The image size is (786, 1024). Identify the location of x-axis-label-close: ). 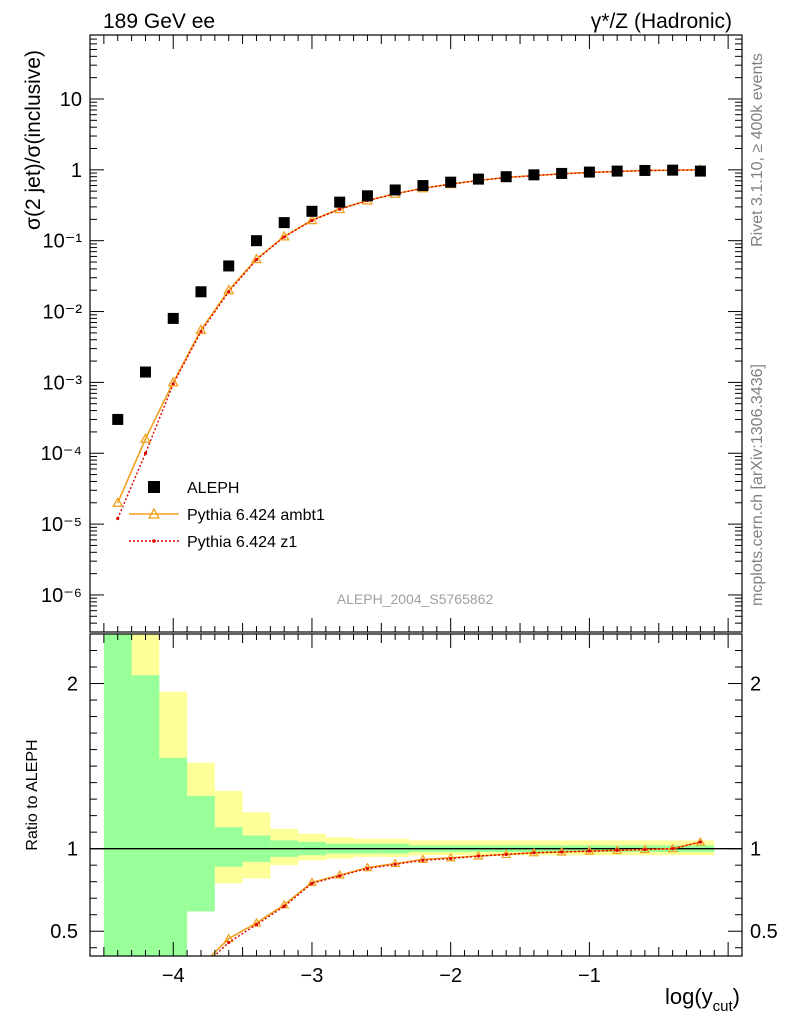
(736, 996).